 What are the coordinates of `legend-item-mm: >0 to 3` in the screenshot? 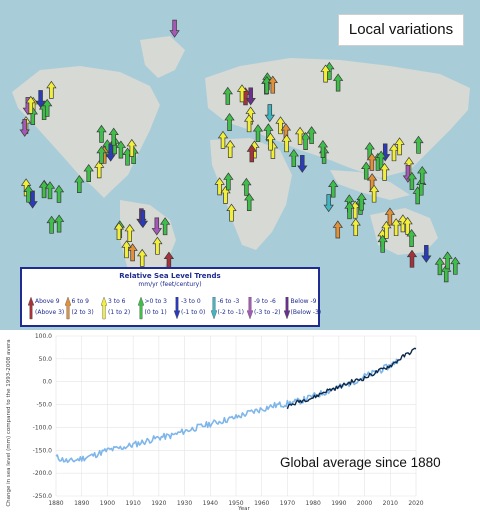 It's located at (156, 301).